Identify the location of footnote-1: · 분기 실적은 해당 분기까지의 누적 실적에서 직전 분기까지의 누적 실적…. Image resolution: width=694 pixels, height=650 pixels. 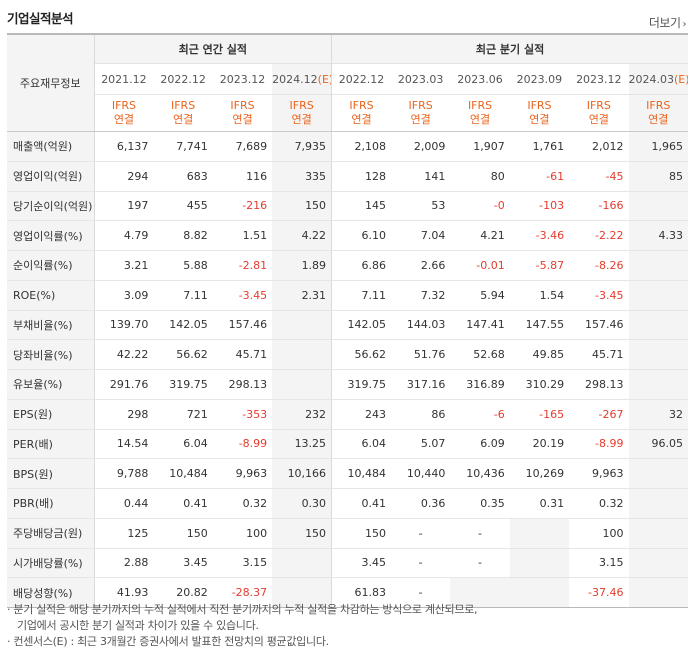
(242, 609).